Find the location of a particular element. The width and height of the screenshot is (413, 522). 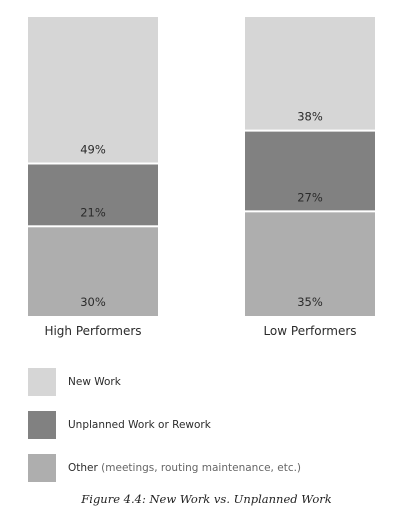

data-label-high-performers-new-work: 49% is located at coordinates (93, 150).